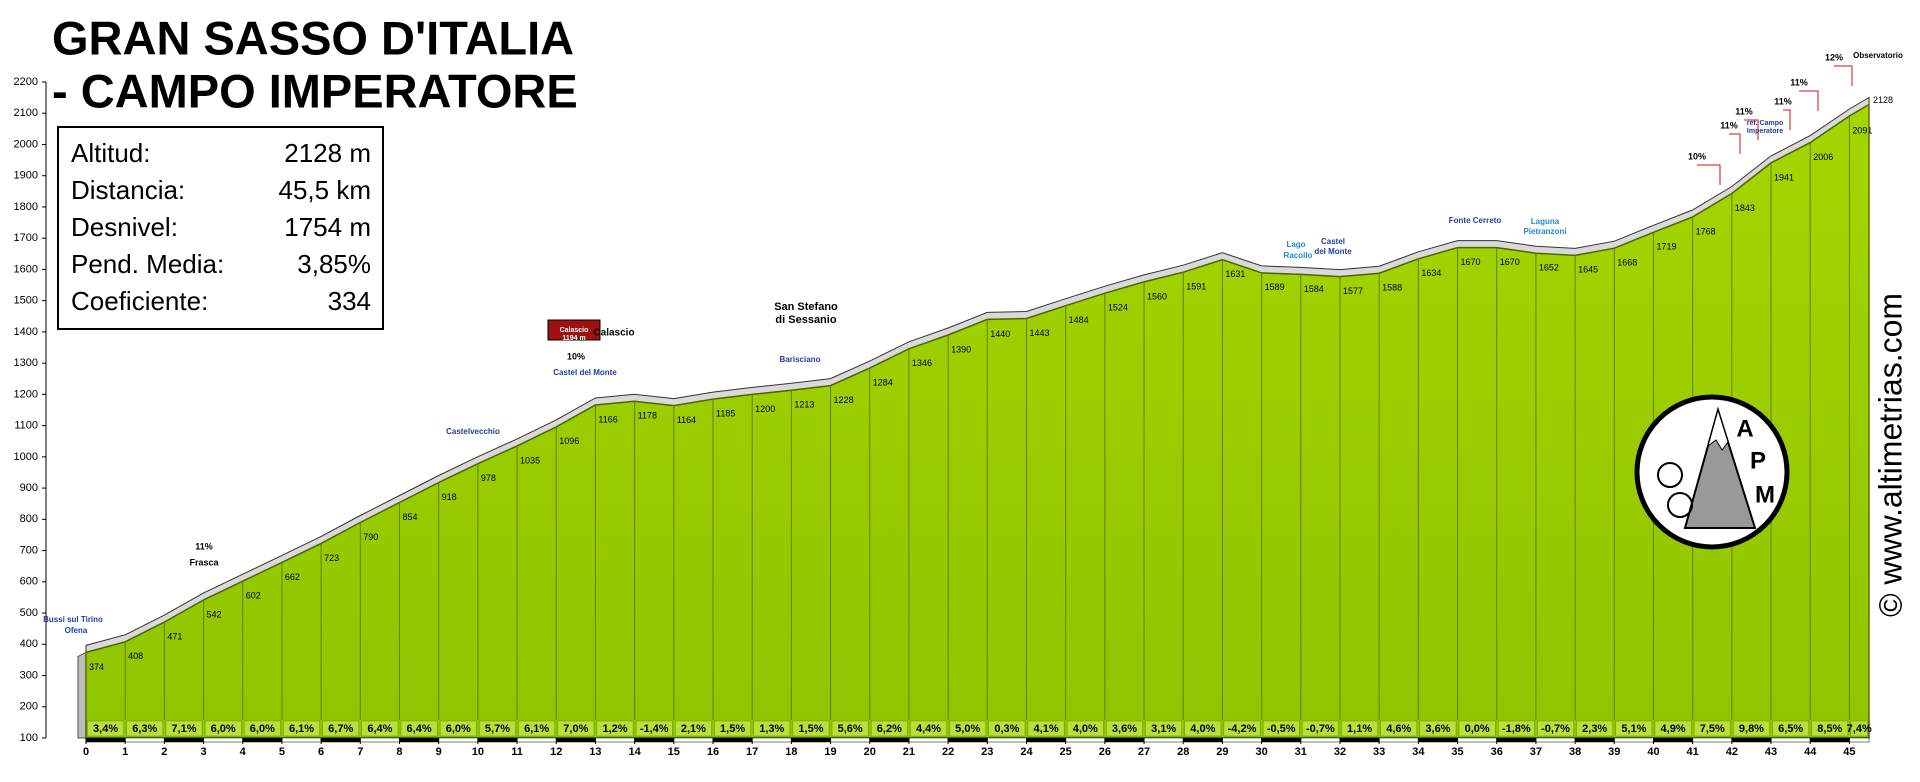 The height and width of the screenshot is (782, 1920). Describe the element at coordinates (830, 752) in the screenshot. I see `x-tick-label: 19` at that location.